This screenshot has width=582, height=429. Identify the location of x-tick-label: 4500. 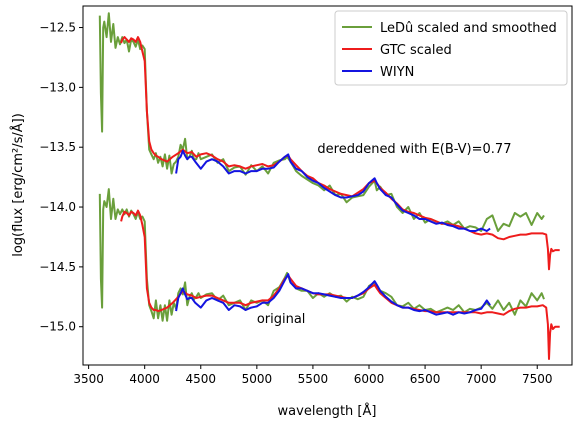
(200, 379).